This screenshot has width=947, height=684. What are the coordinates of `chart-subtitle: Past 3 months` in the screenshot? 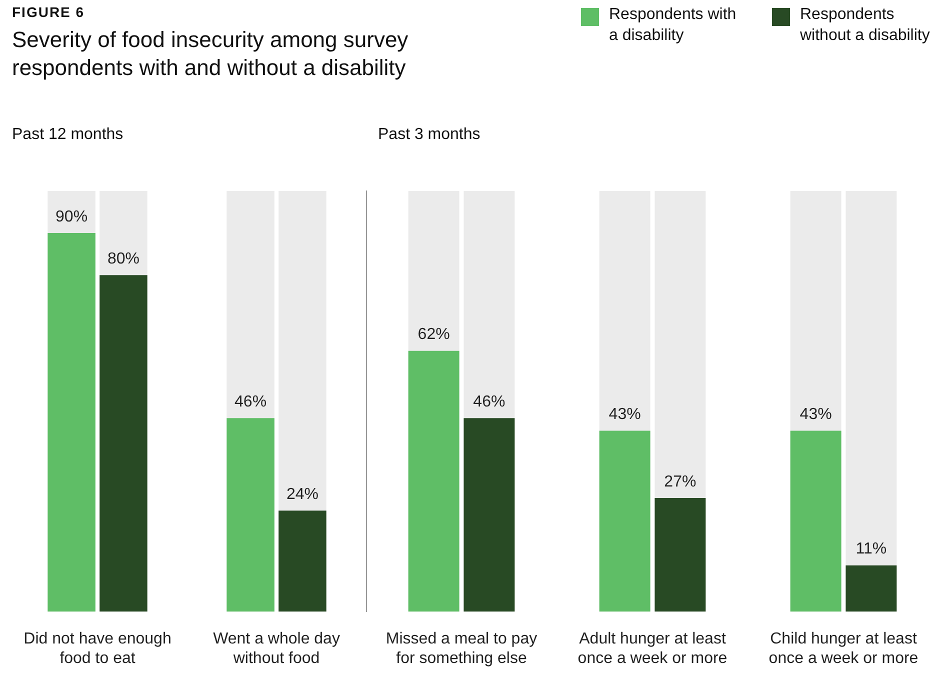 It's located at (429, 135).